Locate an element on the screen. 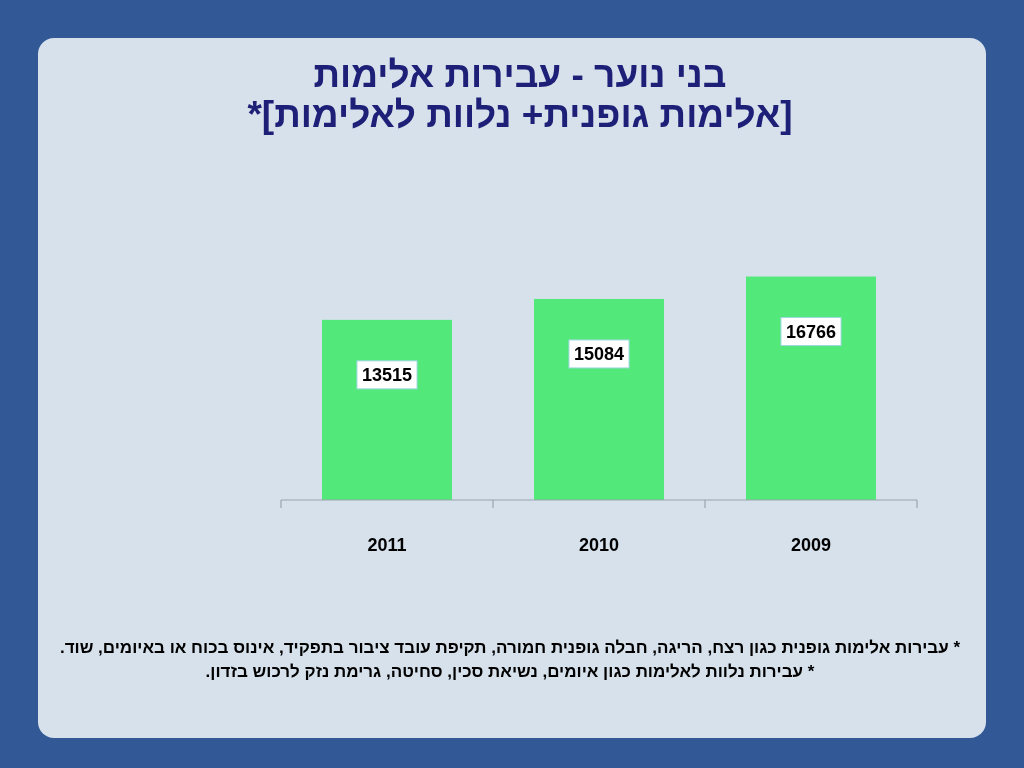  x-tick-label: 2009 is located at coordinates (811, 545).